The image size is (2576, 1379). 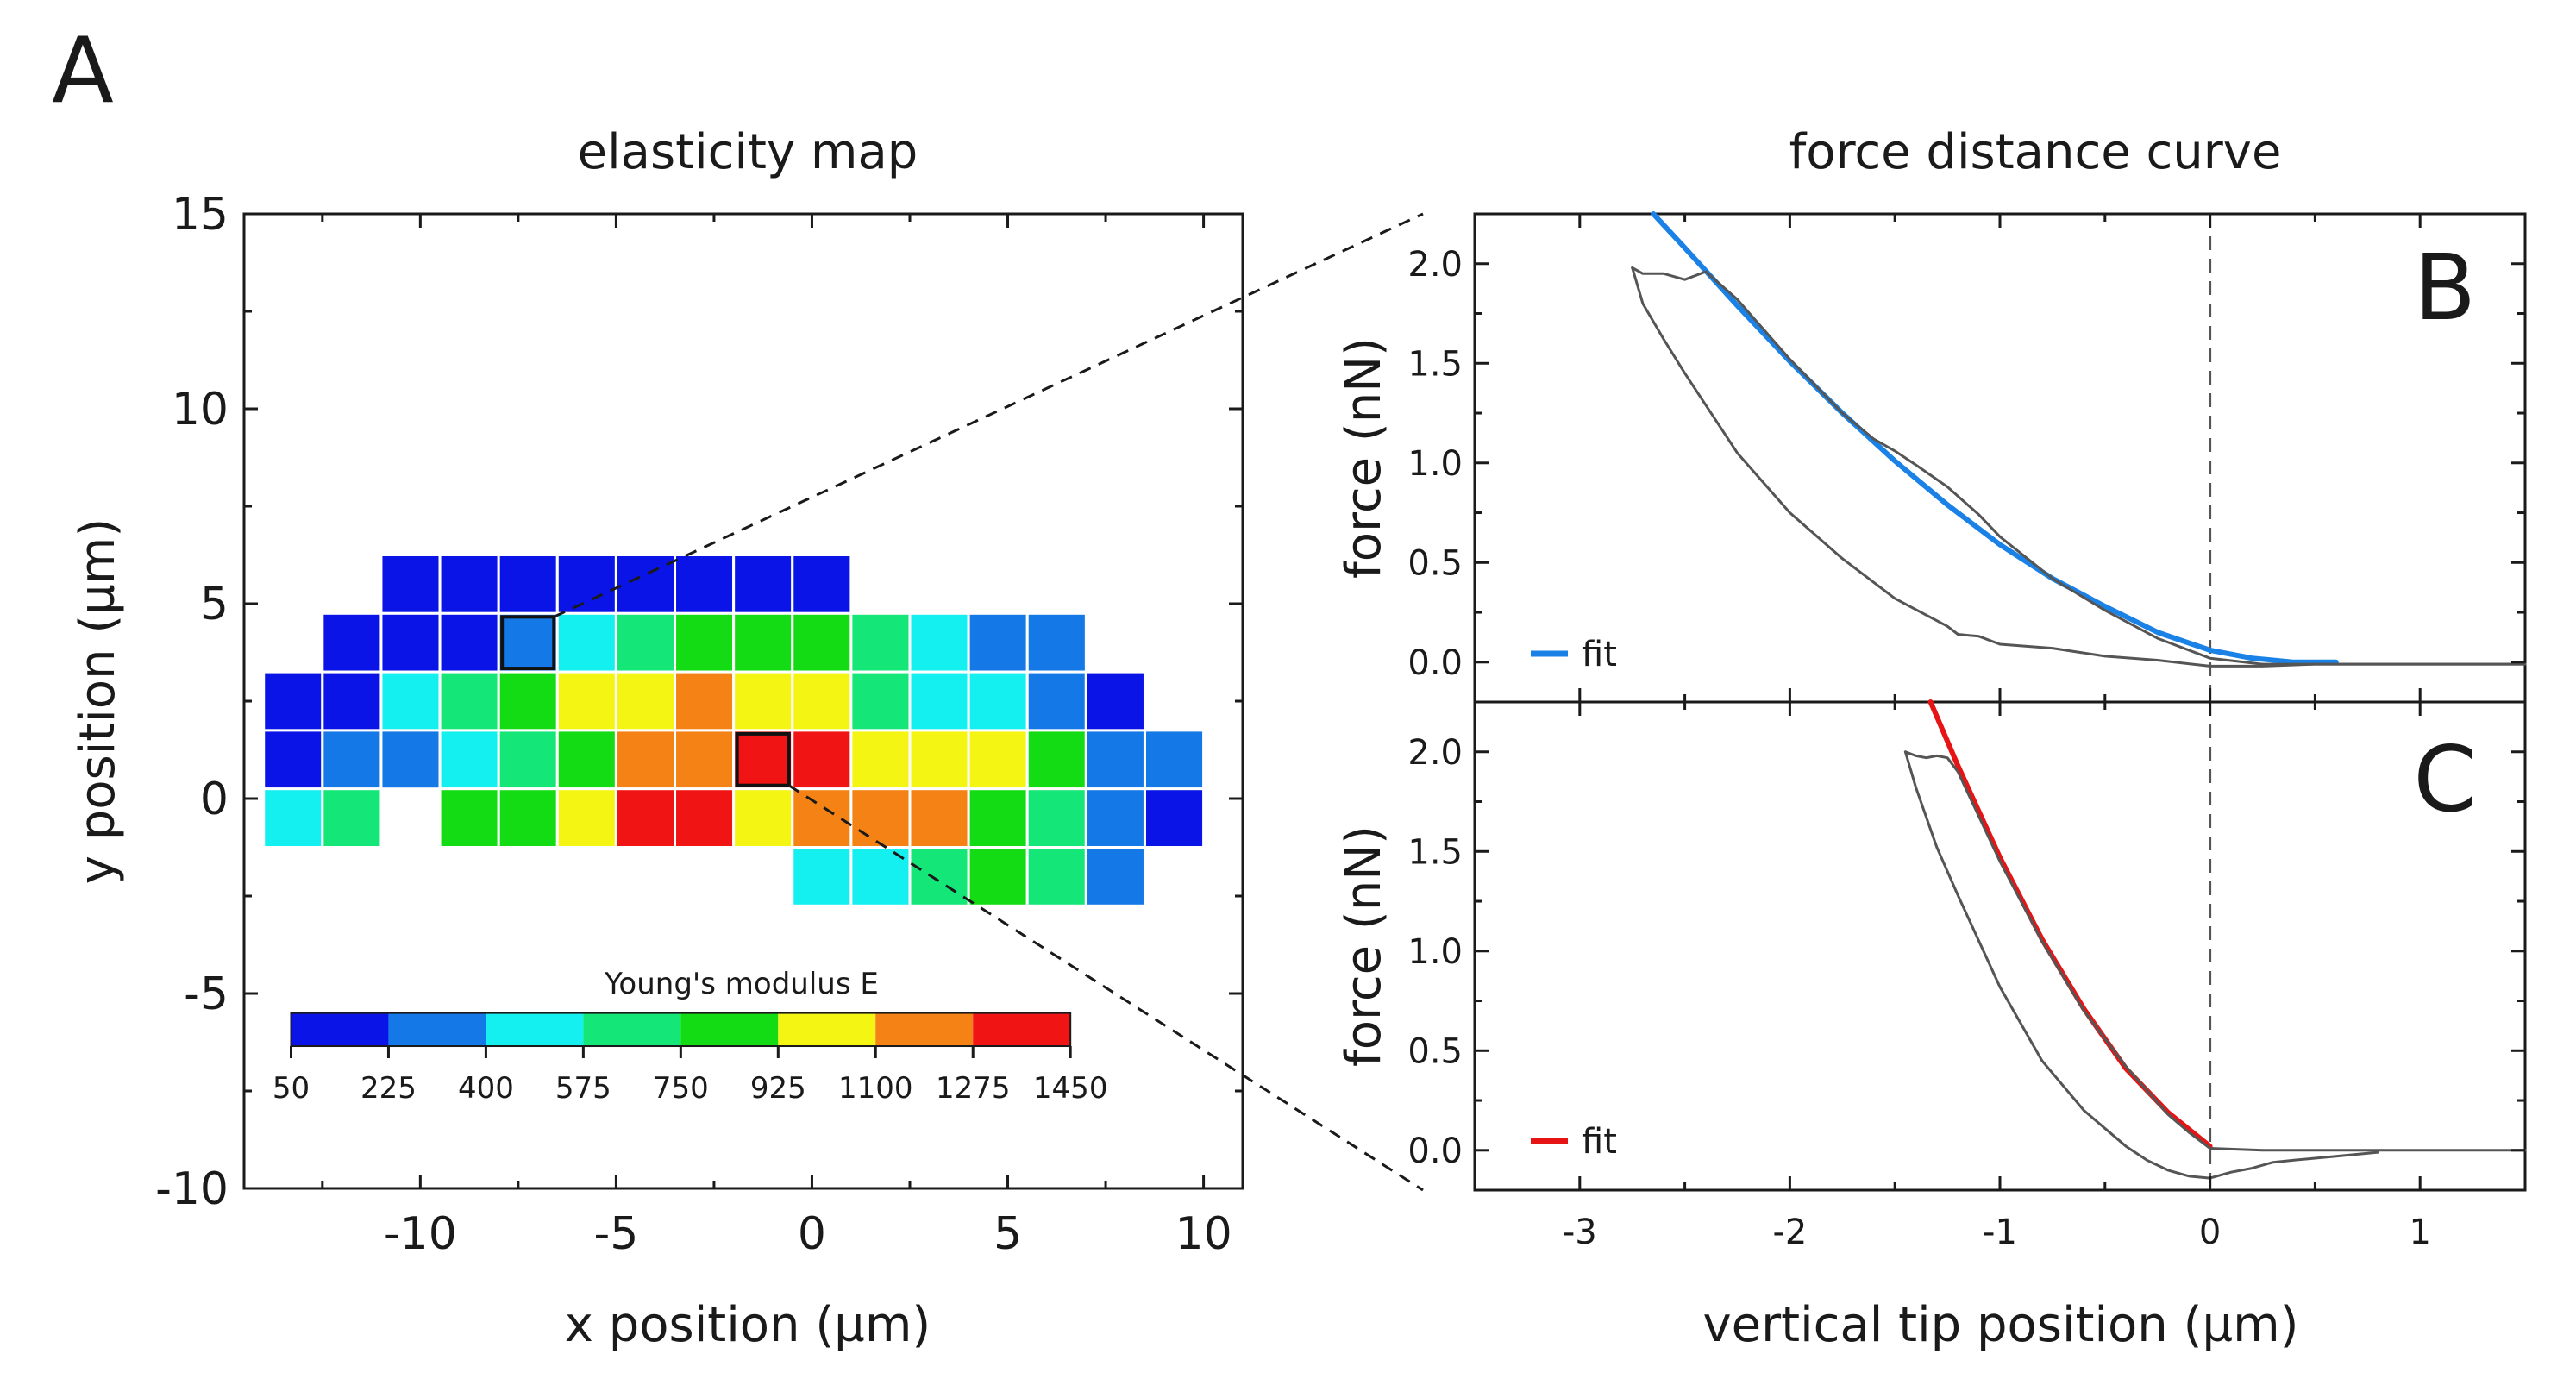 I want to click on colorbar-tick-label: 225, so click(x=388, y=1088).